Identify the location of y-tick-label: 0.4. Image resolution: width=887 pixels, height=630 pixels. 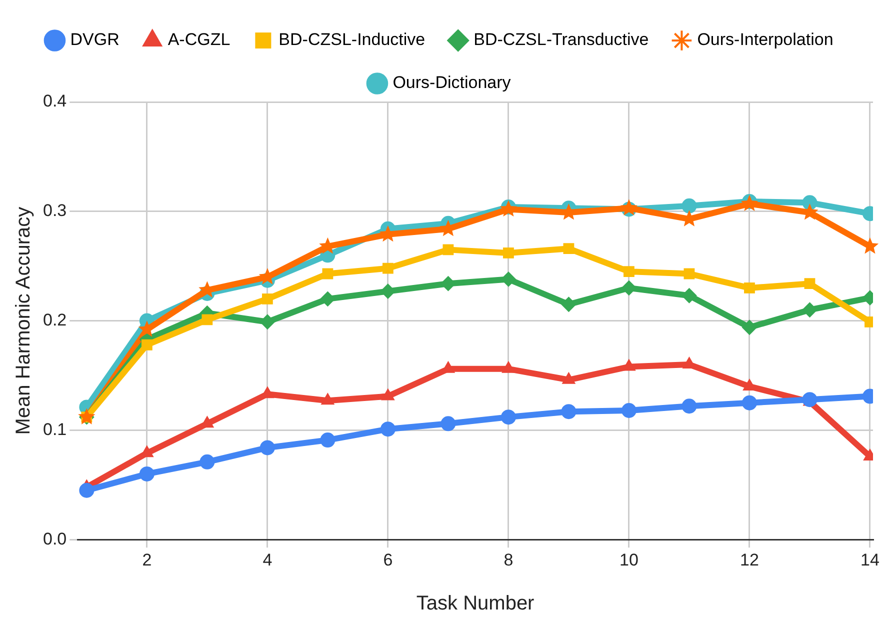
(54, 101).